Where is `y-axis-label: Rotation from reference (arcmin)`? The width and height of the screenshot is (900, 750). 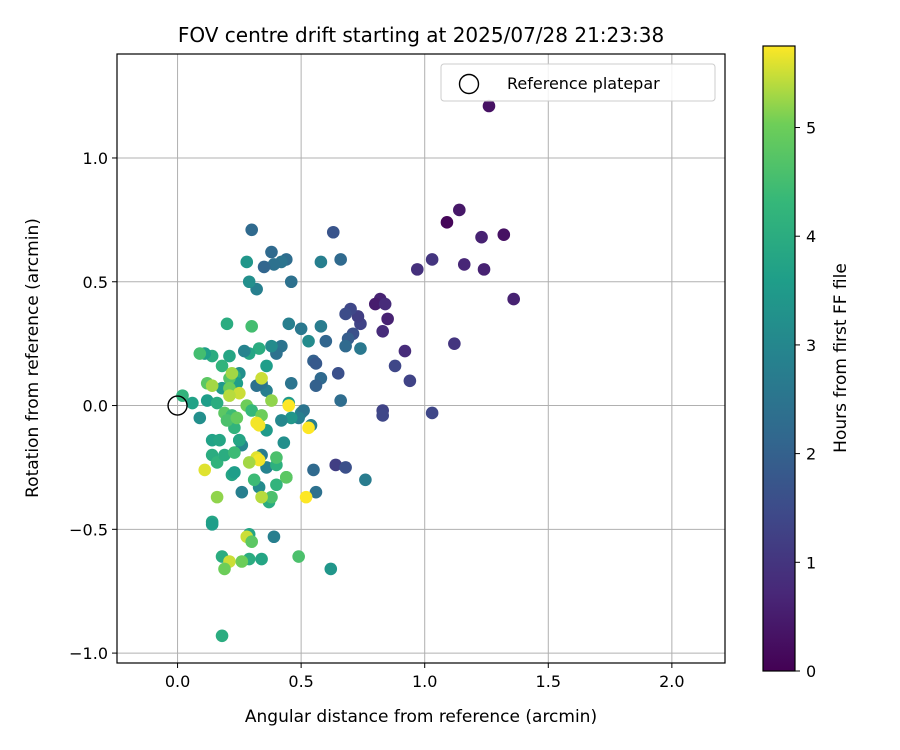 y-axis-label: Rotation from reference (arcmin) is located at coordinates (33, 358).